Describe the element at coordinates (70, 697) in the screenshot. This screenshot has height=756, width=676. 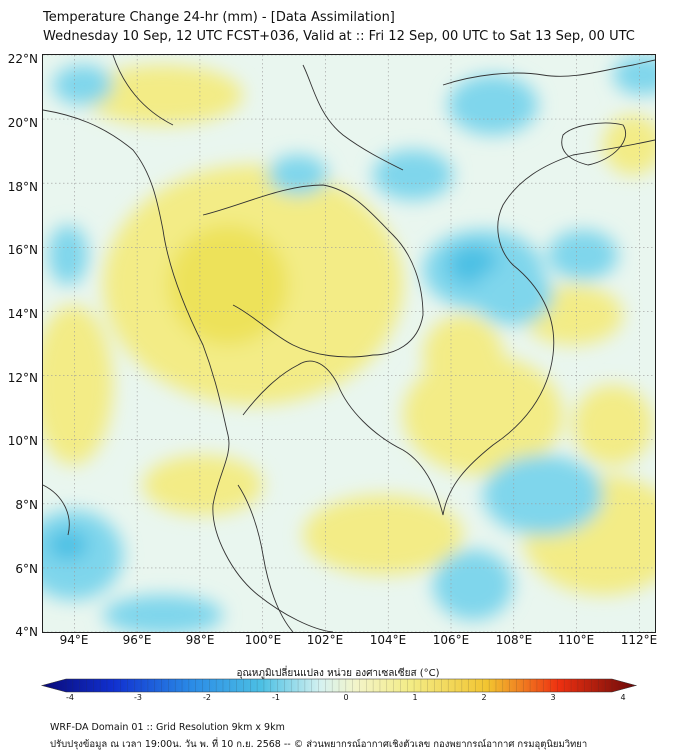
I see `colorbar-tick-minus4: -4` at that location.